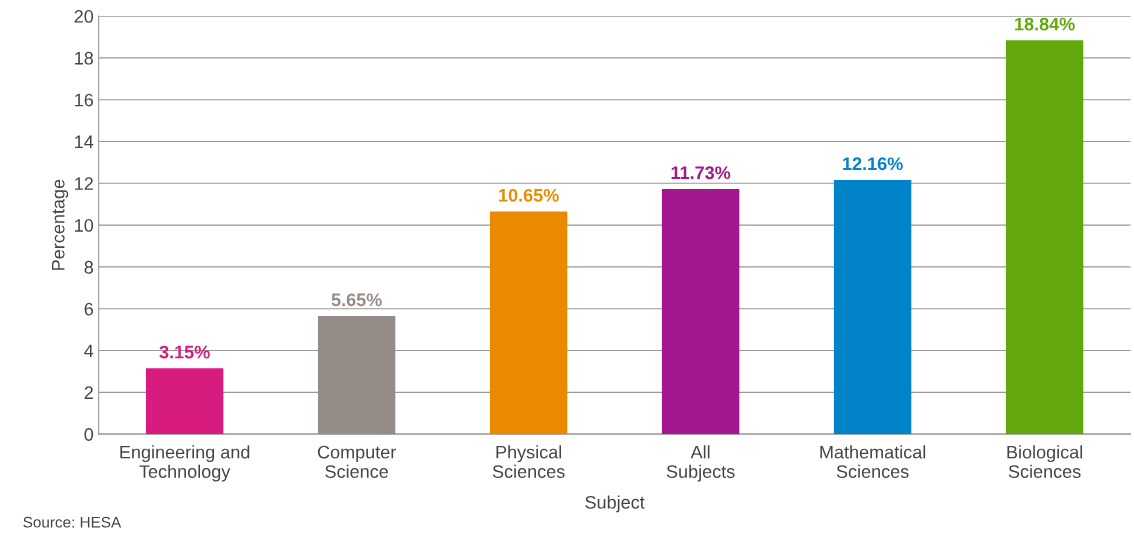 The height and width of the screenshot is (536, 1134). I want to click on data-label: 3.15%, so click(184, 352).